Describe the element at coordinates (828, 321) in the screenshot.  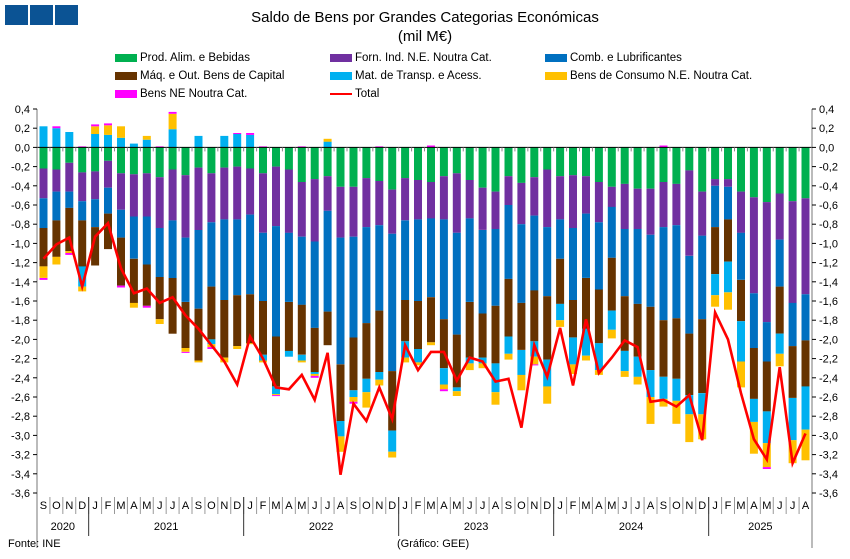
I see `y-tick-label-right: -1,8` at that location.